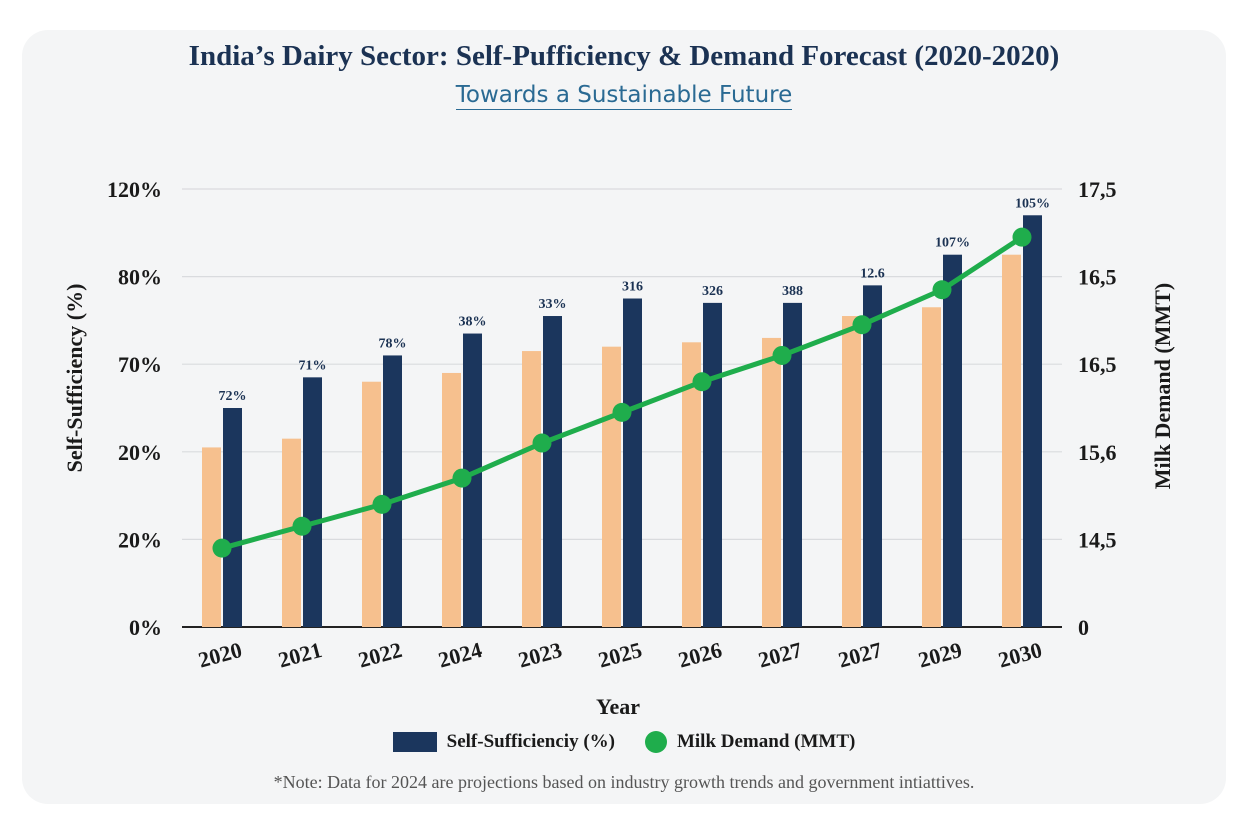 Image resolution: width=1248 pixels, height=832 pixels. I want to click on bar-data-label: 316, so click(632, 287).